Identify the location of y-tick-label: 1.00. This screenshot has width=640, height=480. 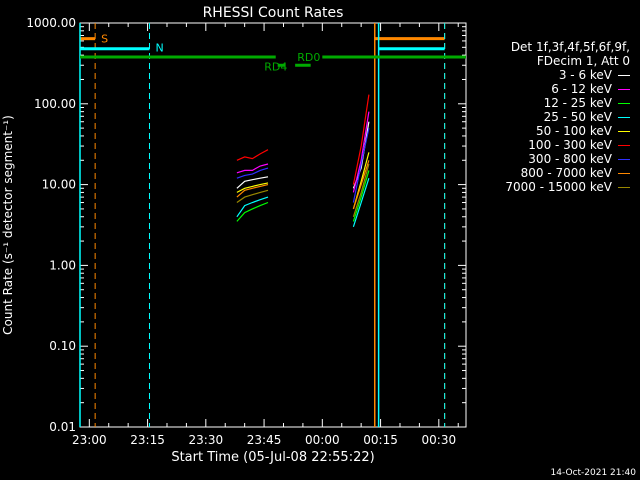
(62, 265).